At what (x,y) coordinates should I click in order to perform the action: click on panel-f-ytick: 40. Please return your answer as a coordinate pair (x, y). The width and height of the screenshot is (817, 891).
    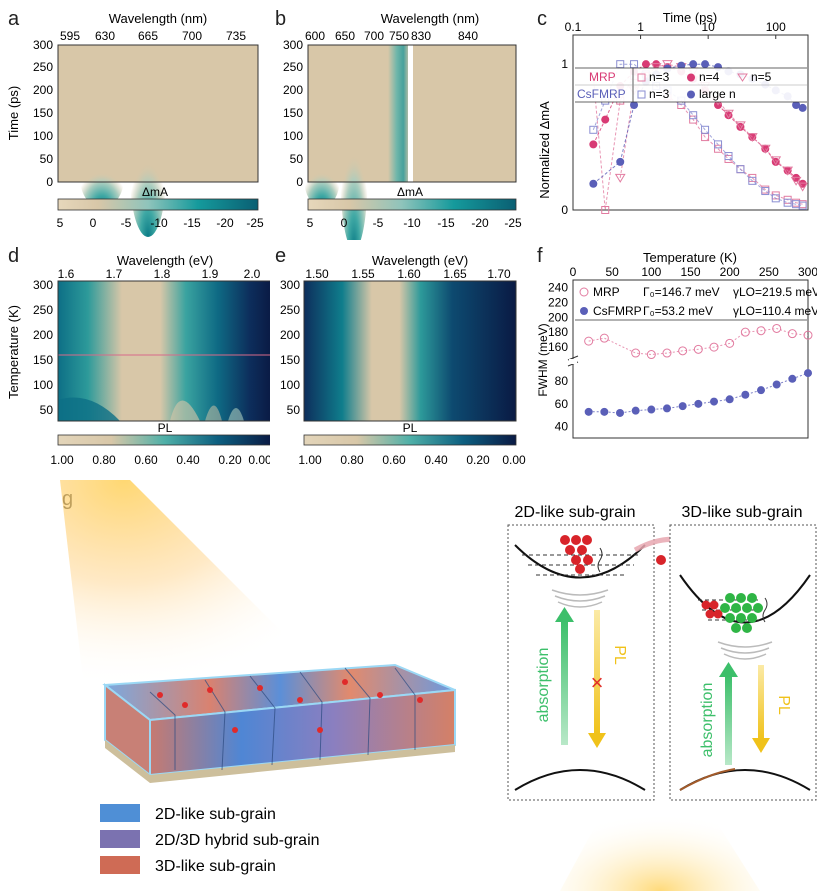
    Looking at the image, I should click on (562, 427).